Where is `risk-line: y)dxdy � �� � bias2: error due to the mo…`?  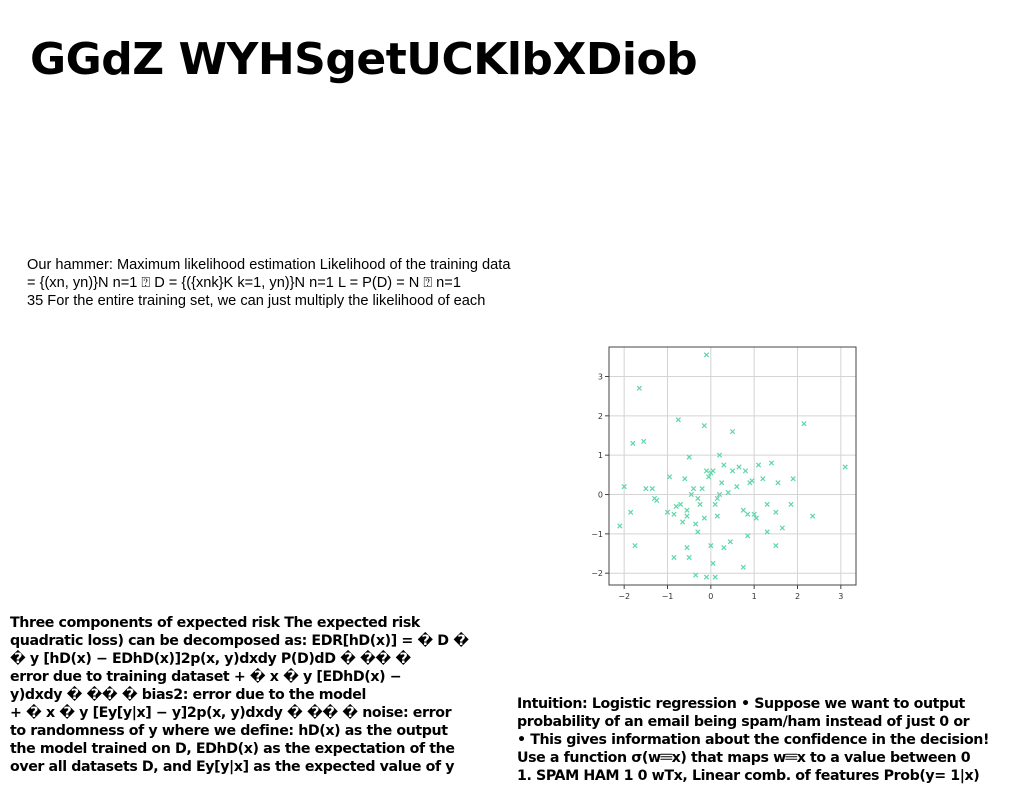 risk-line: y)dxdy � �� � bias2: error due to the mo… is located at coordinates (188, 695).